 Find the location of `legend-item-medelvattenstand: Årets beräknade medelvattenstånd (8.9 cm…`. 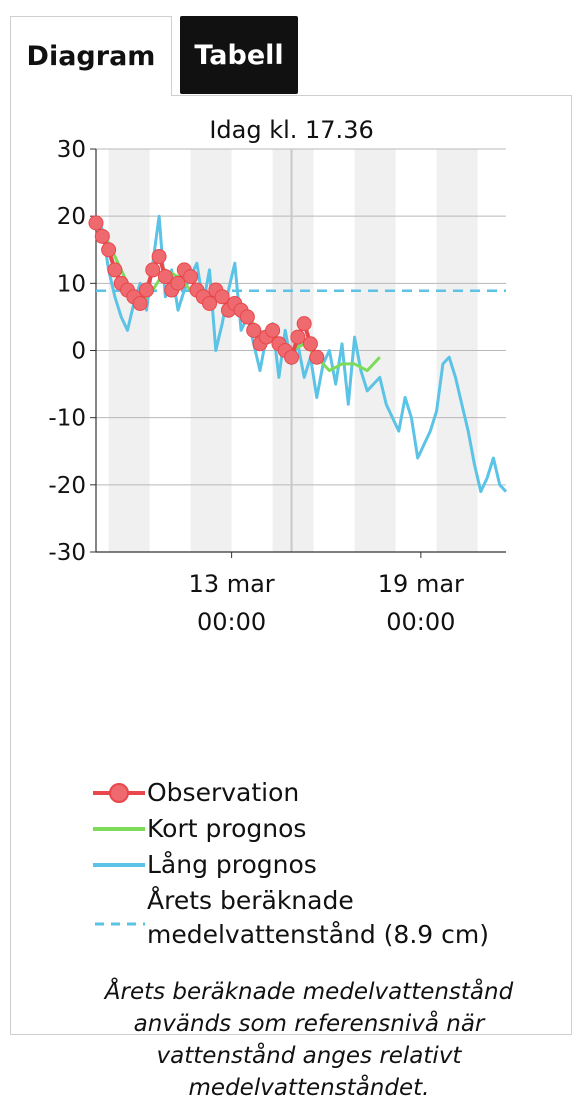

legend-item-medelvattenstand: Årets beräknade medelvattenstånd (8.9 cm… is located at coordinates (321, 918).